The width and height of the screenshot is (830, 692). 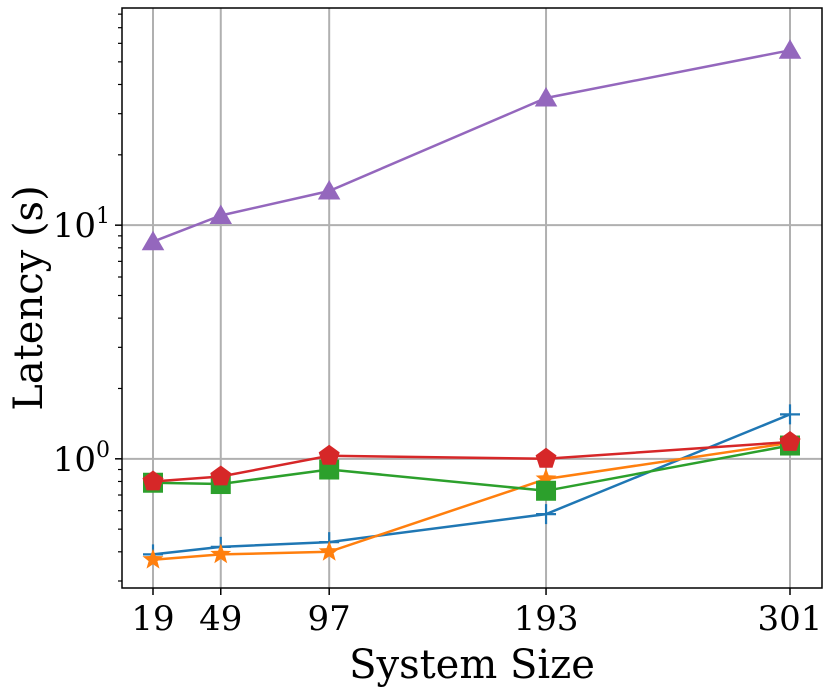 What do you see at coordinates (81, 459) in the screenshot?
I see `y-tick-label: 10⁰` at bounding box center [81, 459].